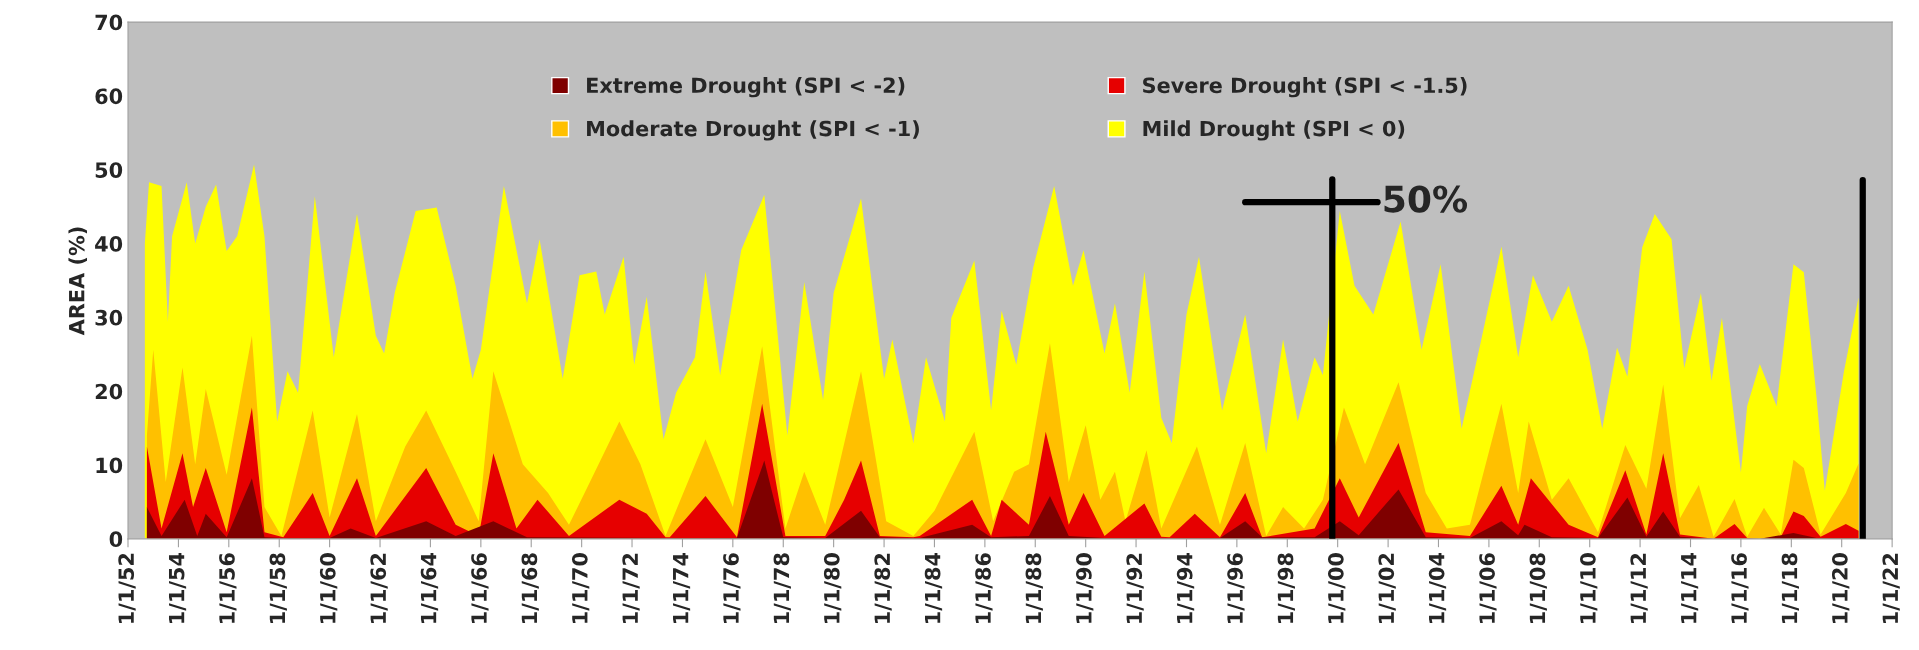 This screenshot has height=650, width=1919. What do you see at coordinates (530, 588) in the screenshot?
I see `x-tick-label: 1/1/68` at bounding box center [530, 588].